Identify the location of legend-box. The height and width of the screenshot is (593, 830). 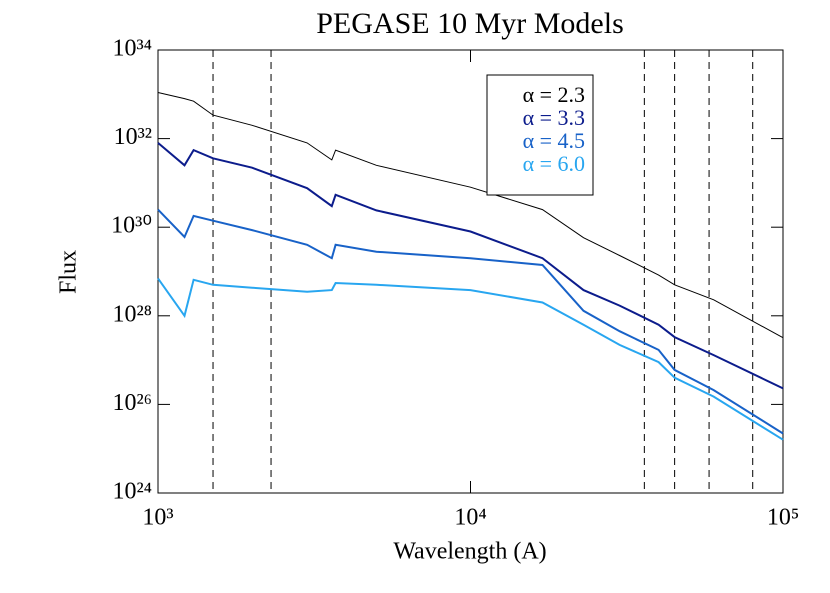
(540, 135).